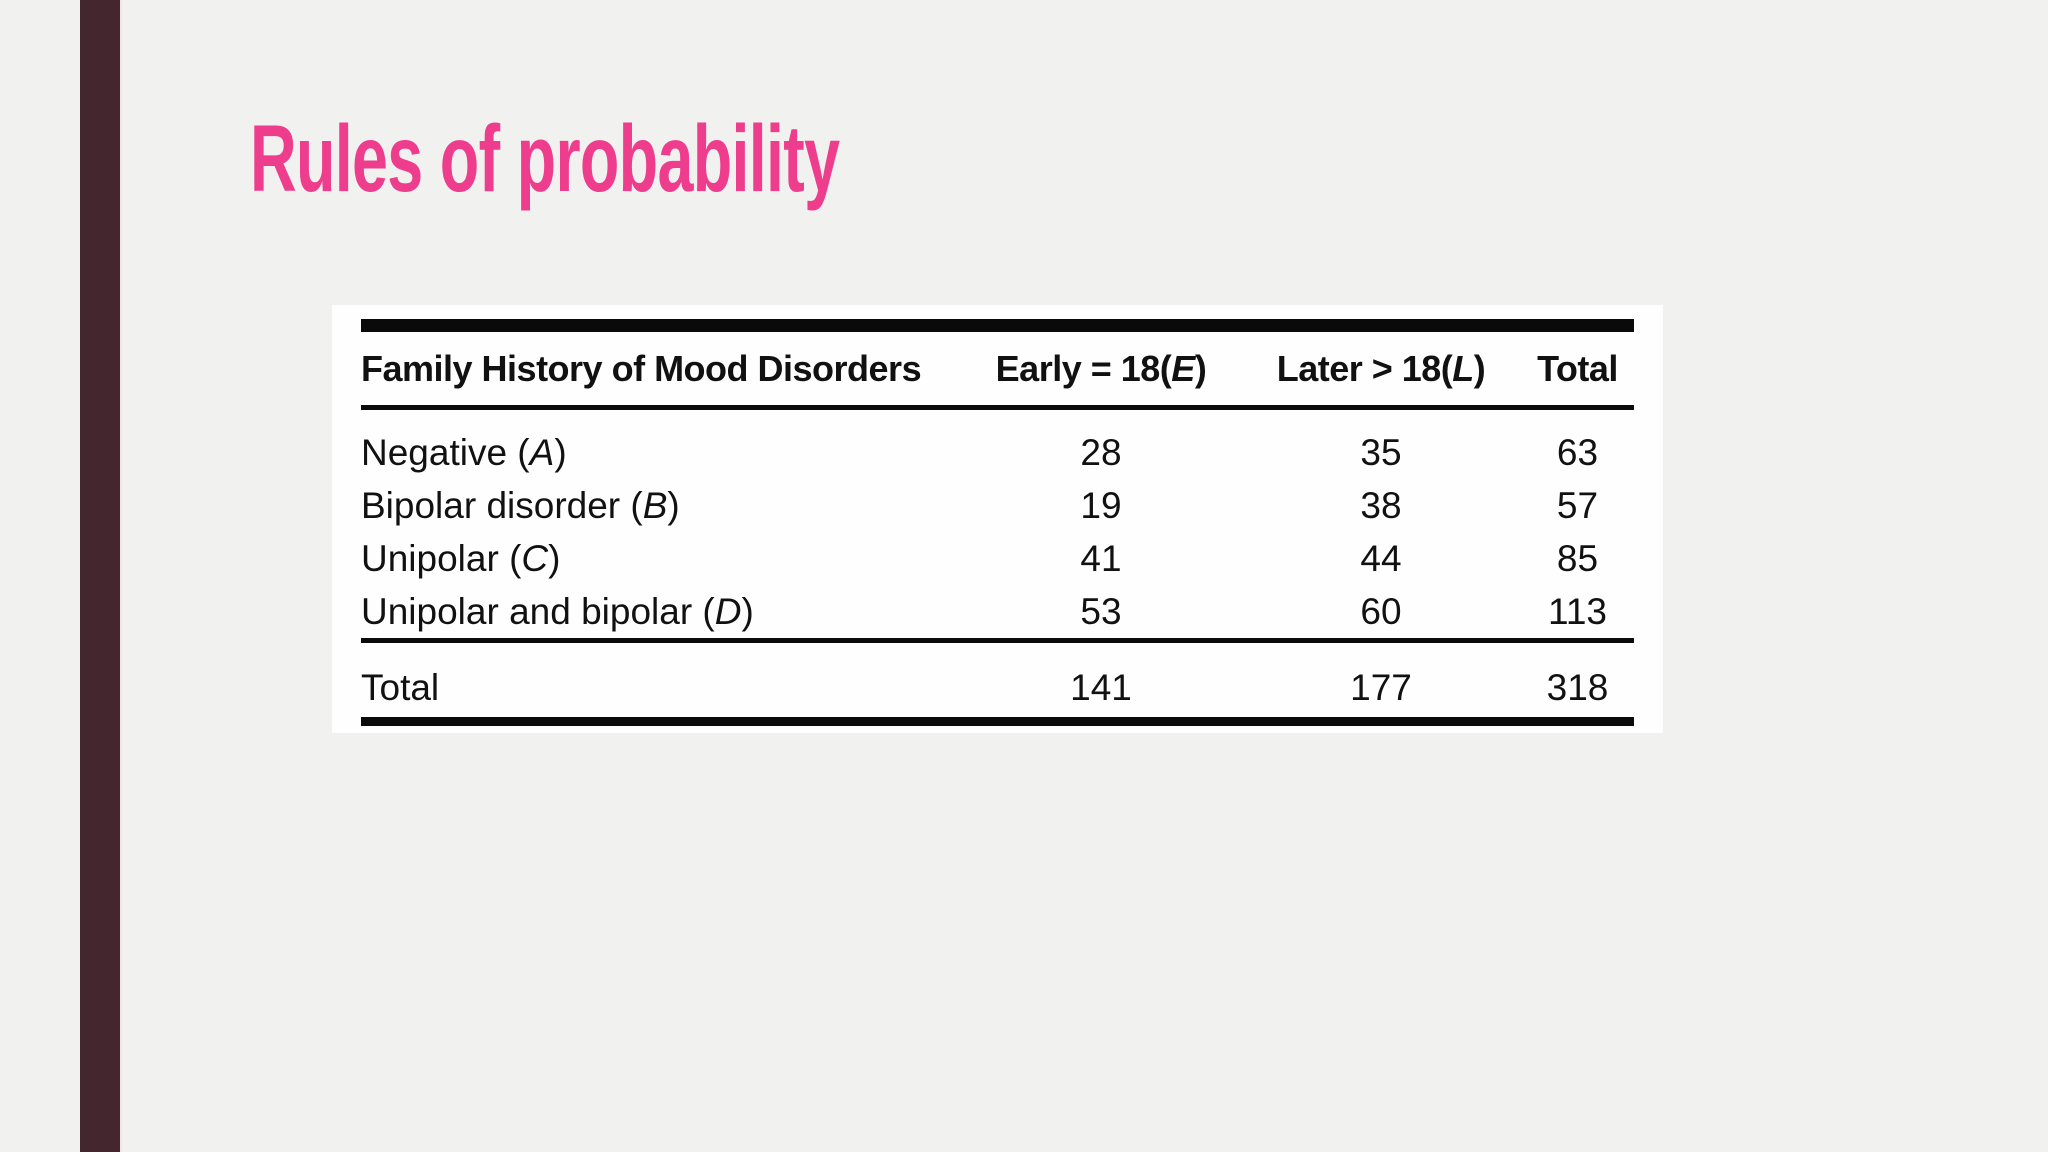 This screenshot has height=1152, width=2048. What do you see at coordinates (1101, 452) in the screenshot?
I see `cell-early: 28` at bounding box center [1101, 452].